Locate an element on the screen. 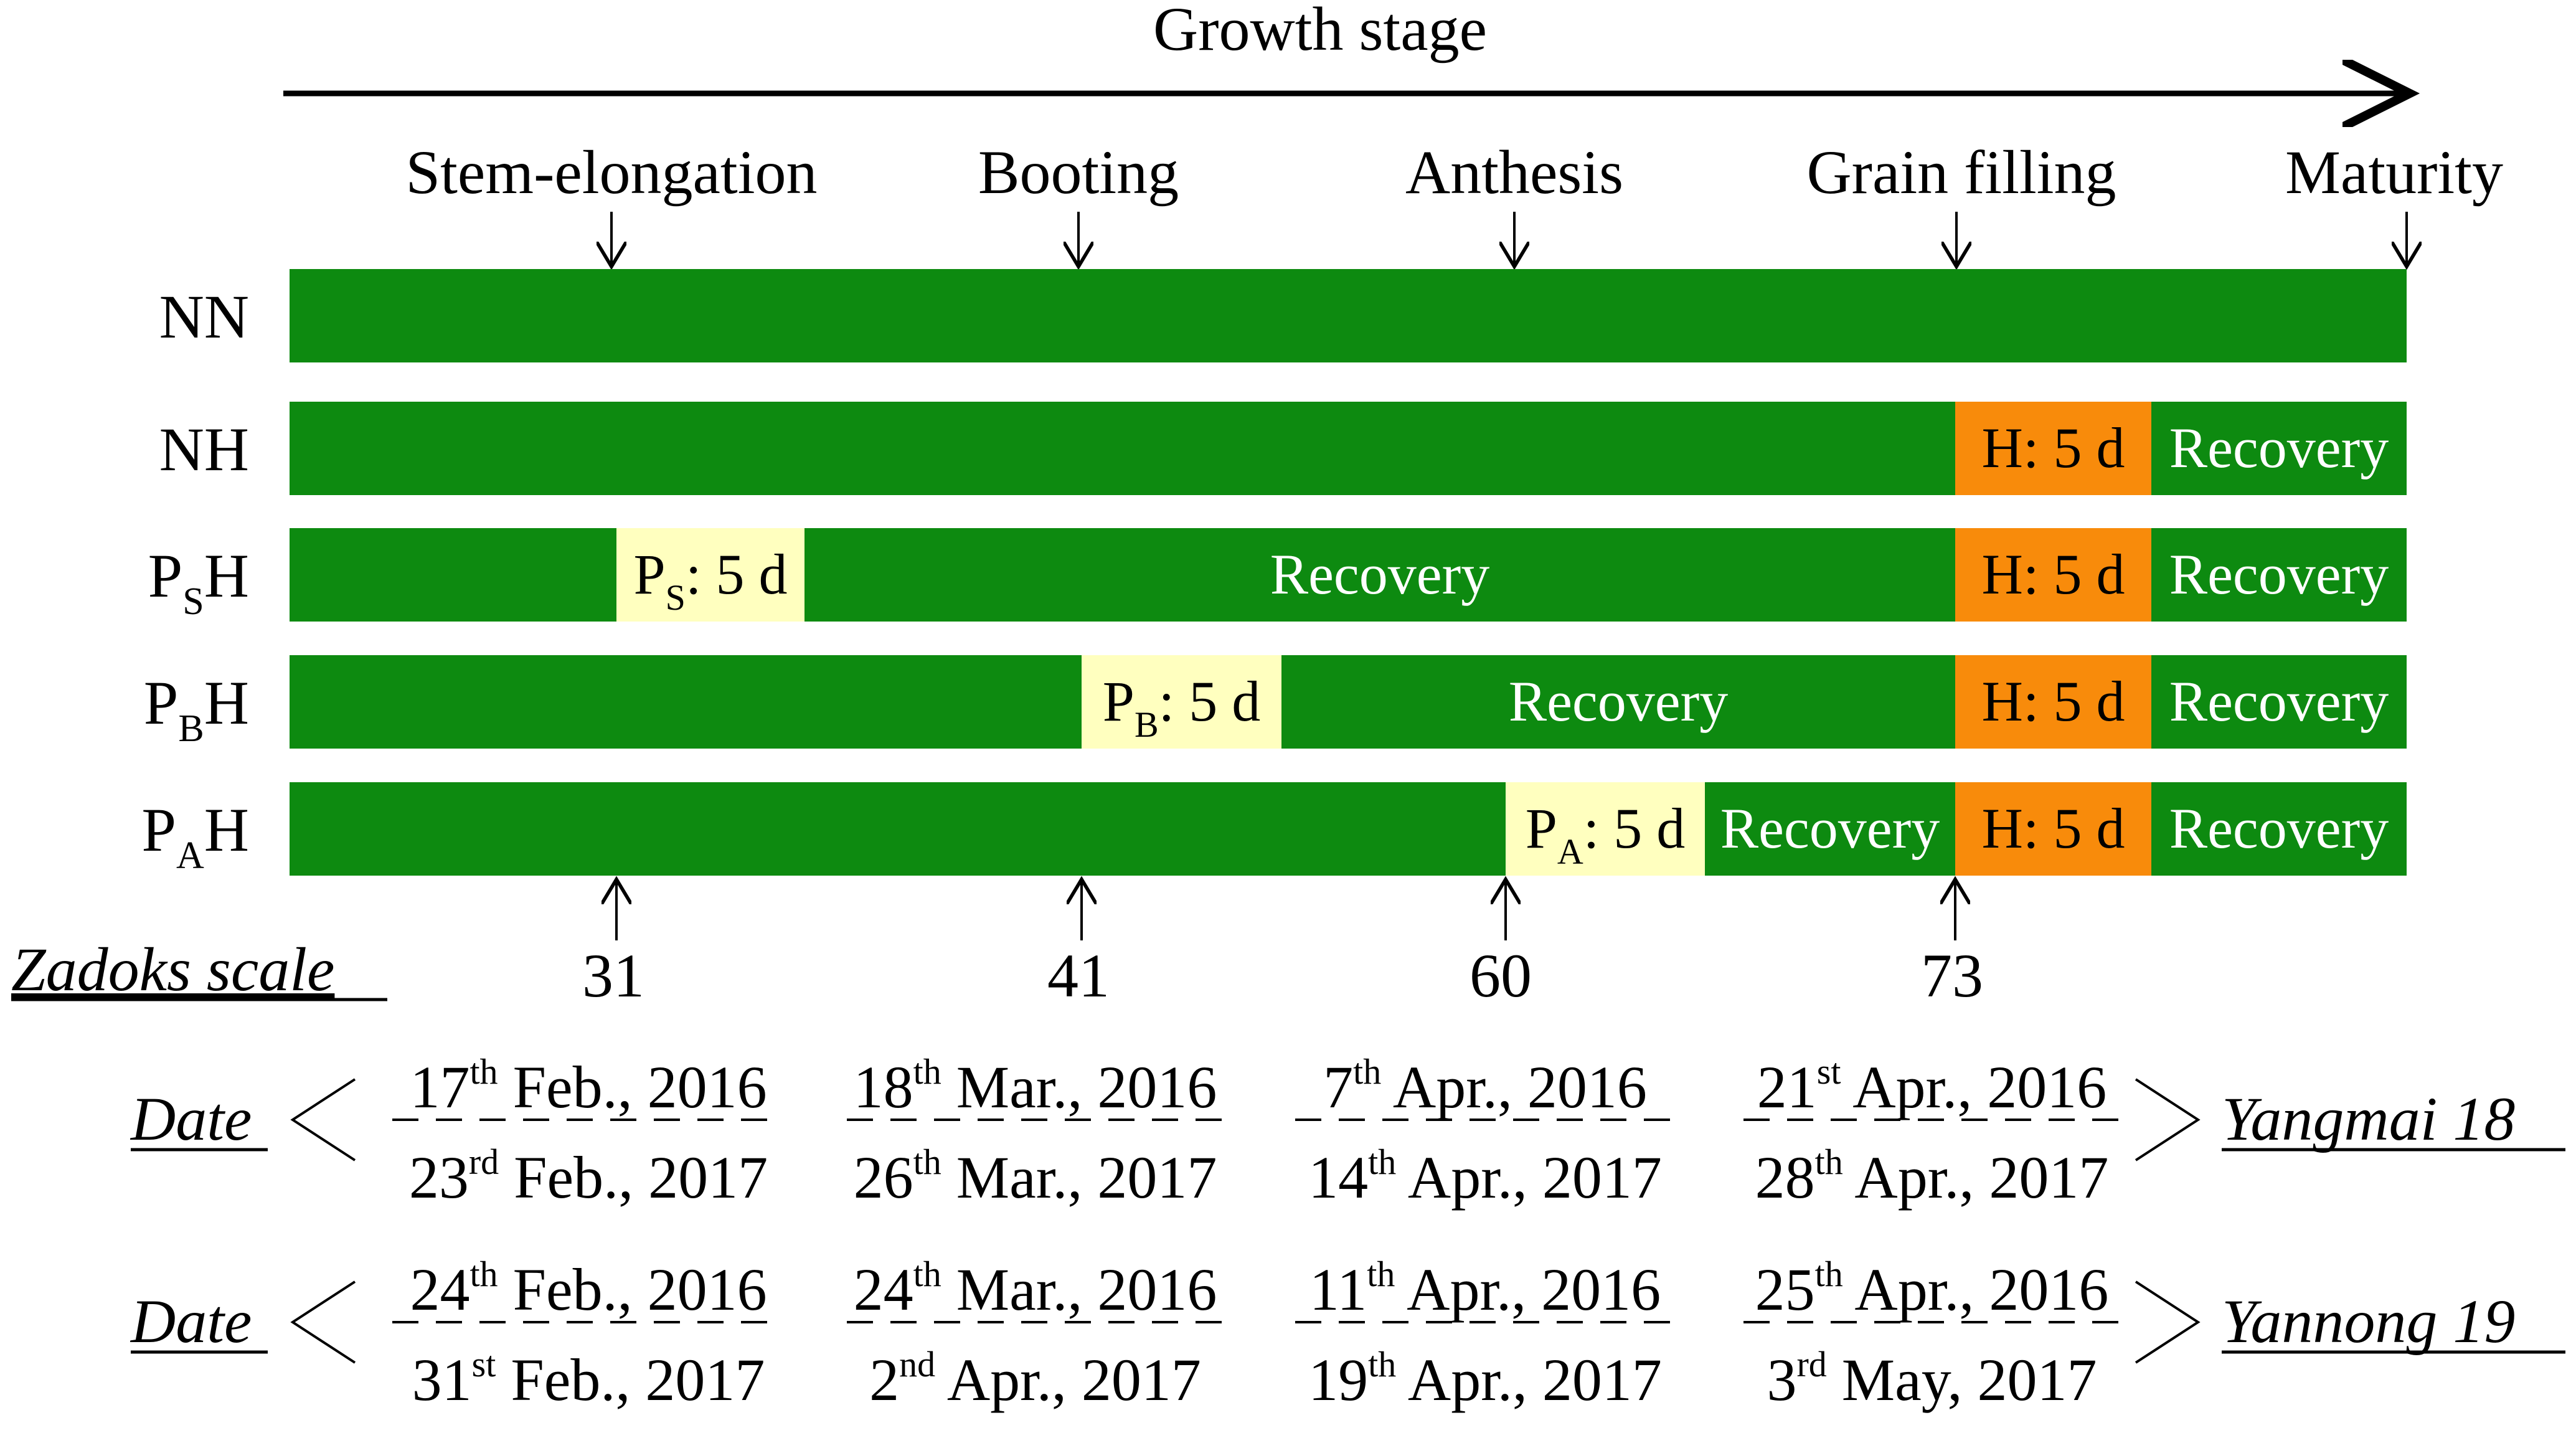 The image size is (2576, 1438). stage-label: Maturity is located at coordinates (2394, 173).